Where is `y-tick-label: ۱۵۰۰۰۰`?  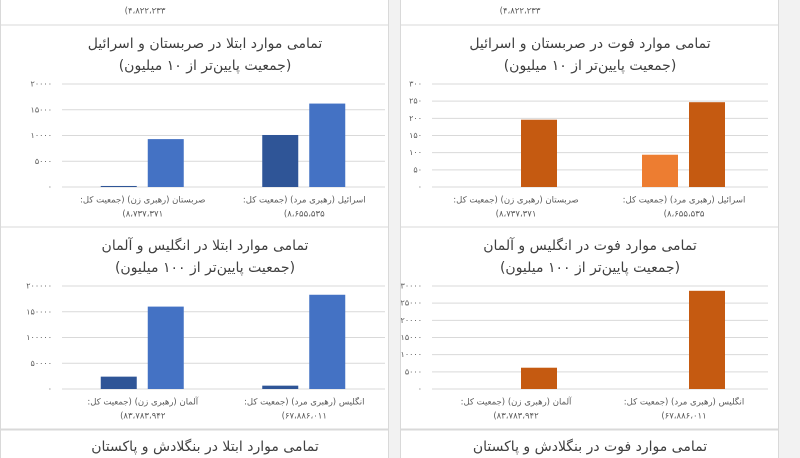
y-tick-label: ۱۵۰۰۰۰ is located at coordinates (39, 311).